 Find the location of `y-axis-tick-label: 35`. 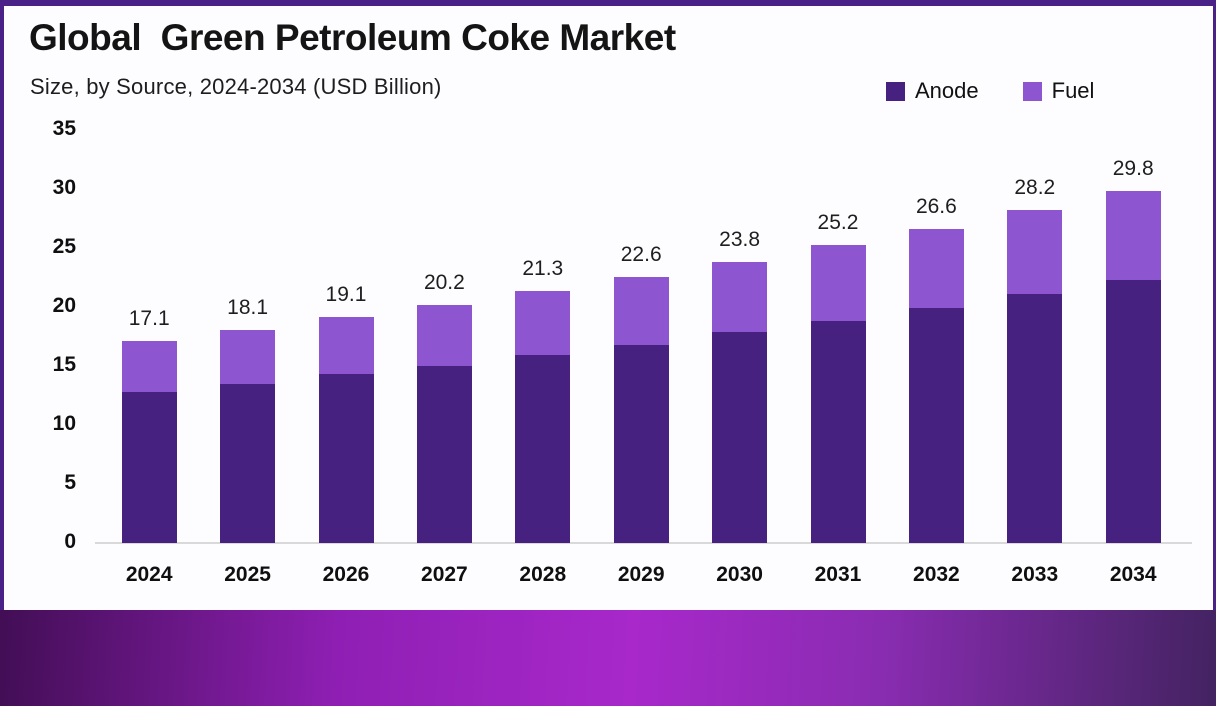

y-axis-tick-label: 35 is located at coordinates (64, 128).